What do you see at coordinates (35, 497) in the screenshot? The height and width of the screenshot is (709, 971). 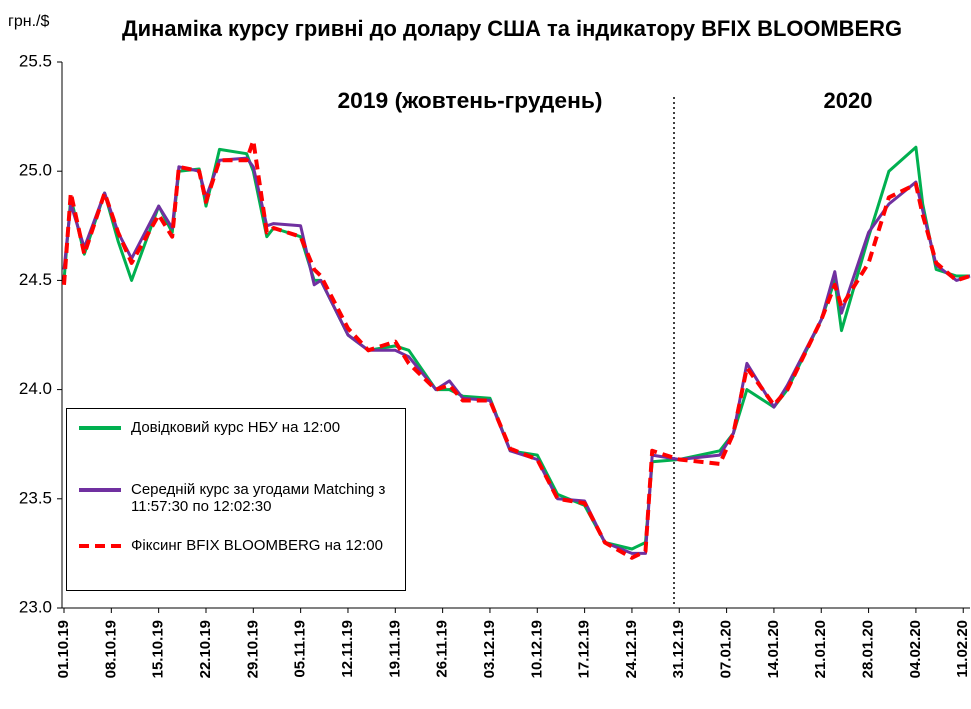 I see `y-tick-label: 23.5` at bounding box center [35, 497].